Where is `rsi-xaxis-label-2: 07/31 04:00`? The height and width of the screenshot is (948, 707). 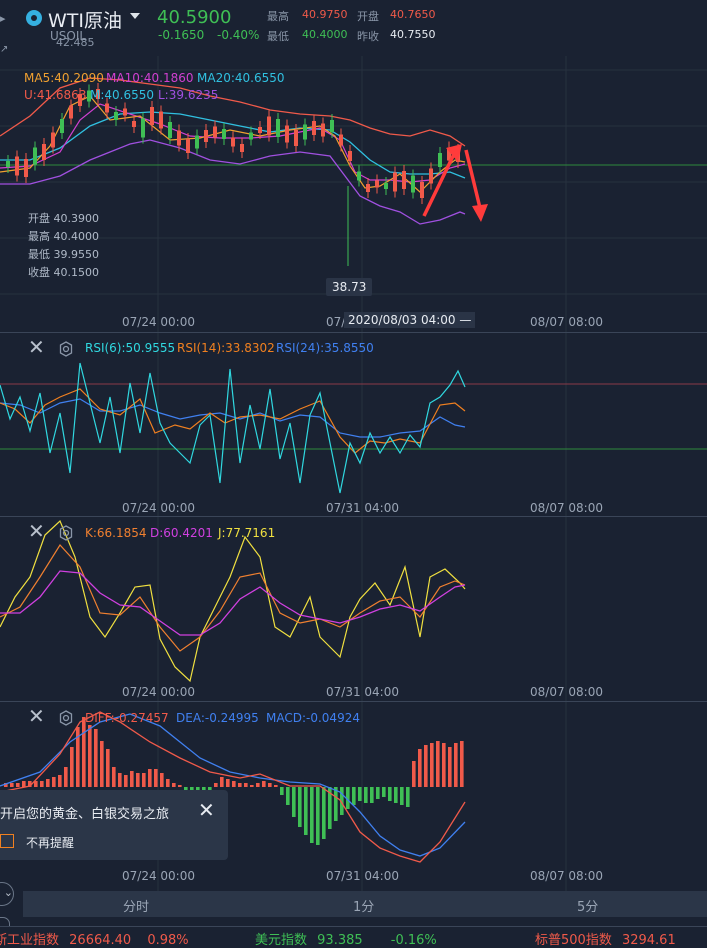
rsi-xaxis-label-2: 07/31 04:00 is located at coordinates (362, 508).